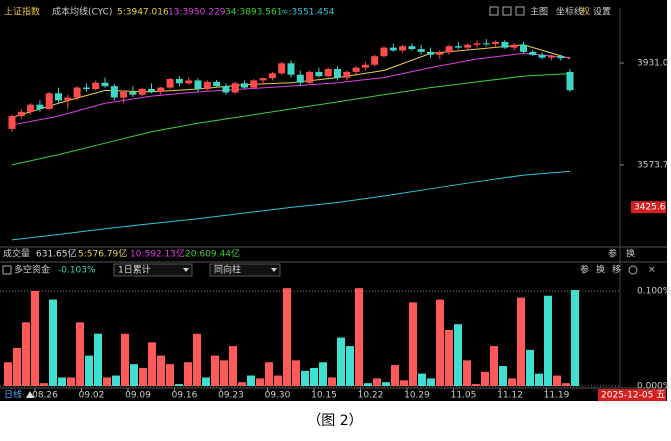 The width and height of the screenshot is (671, 441). What do you see at coordinates (308, 13) in the screenshot?
I see `legend-ma-inf: ∞:3551.454` at bounding box center [308, 13].